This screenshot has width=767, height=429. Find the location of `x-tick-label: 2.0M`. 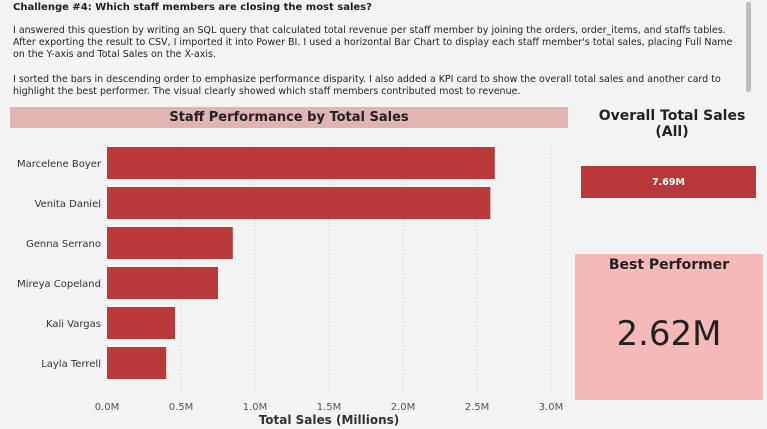

x-tick-label: 2.0M is located at coordinates (403, 407).